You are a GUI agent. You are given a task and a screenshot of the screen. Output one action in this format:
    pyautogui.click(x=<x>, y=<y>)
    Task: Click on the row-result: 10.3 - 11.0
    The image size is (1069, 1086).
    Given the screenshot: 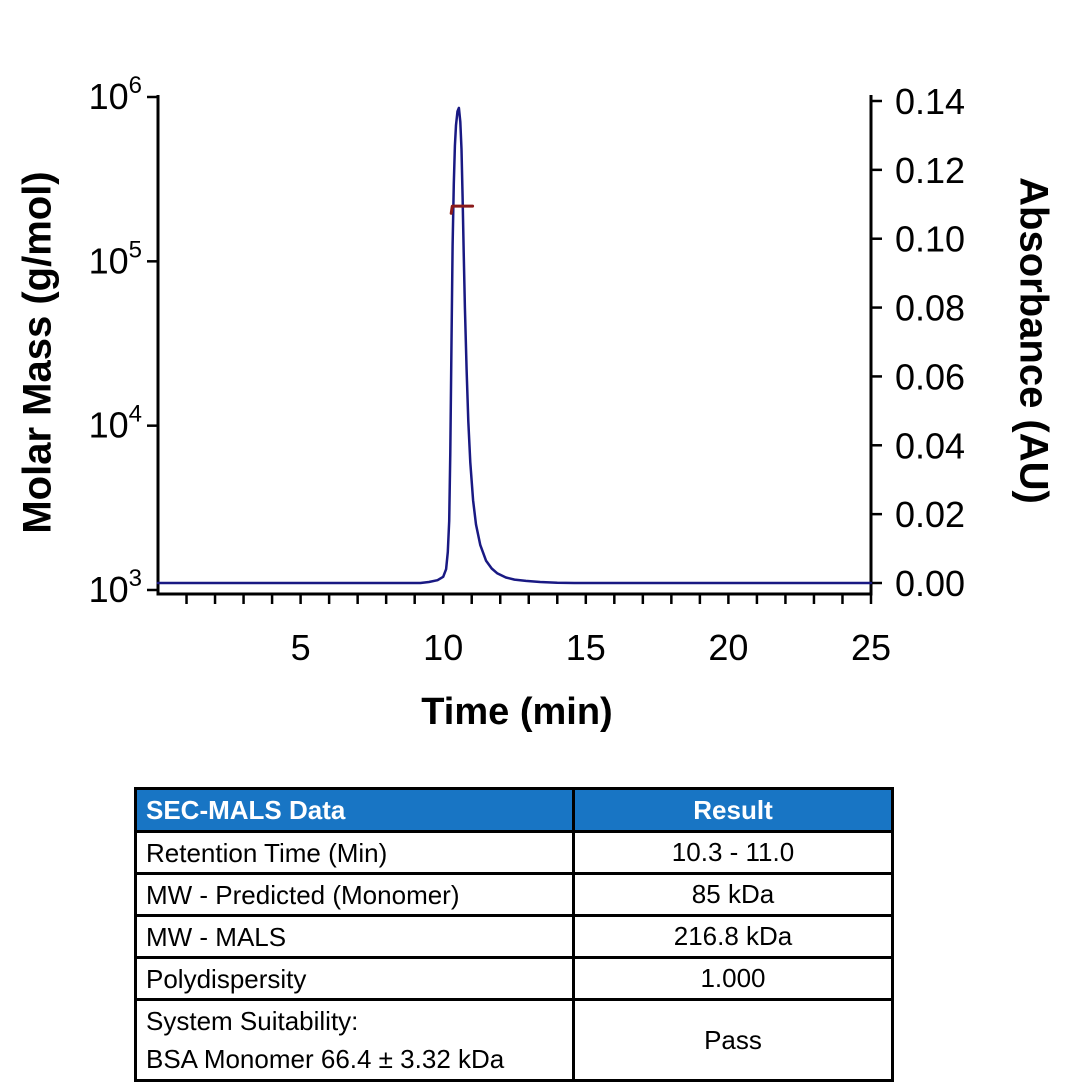 What is the action you would take?
    pyautogui.click(x=733, y=852)
    